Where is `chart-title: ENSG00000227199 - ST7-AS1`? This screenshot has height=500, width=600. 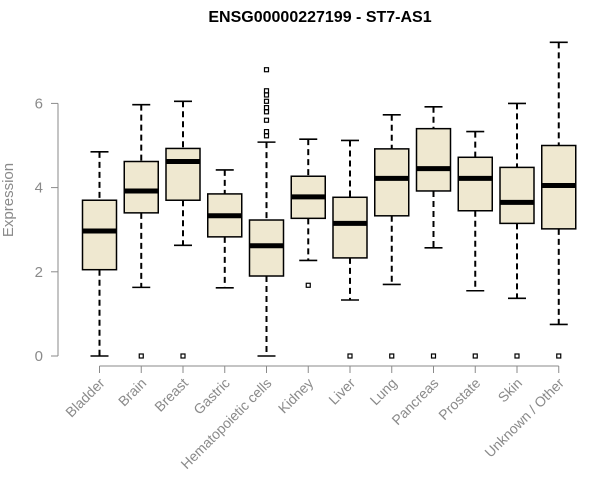
chart-title: ENSG00000227199 - ST7-AS1 is located at coordinates (319, 17).